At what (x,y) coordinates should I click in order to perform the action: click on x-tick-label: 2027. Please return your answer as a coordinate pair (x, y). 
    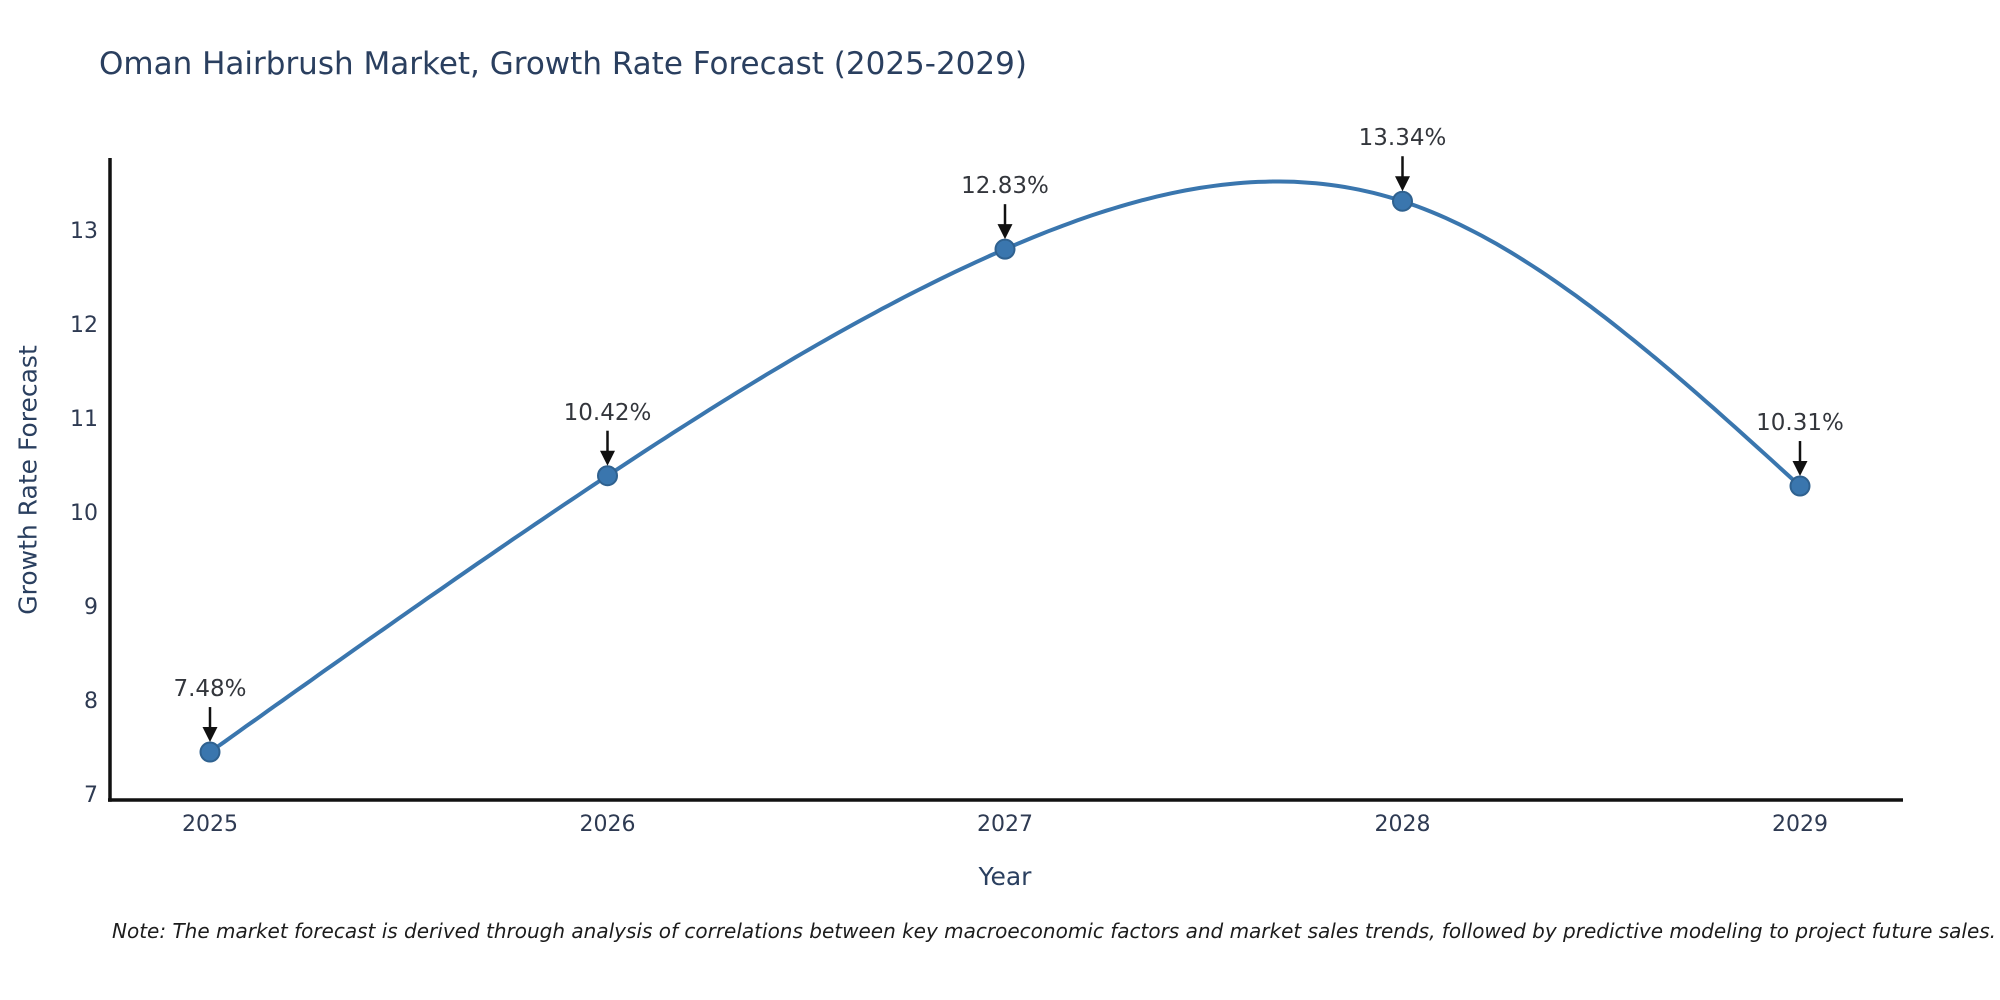
    Looking at the image, I should click on (1005, 824).